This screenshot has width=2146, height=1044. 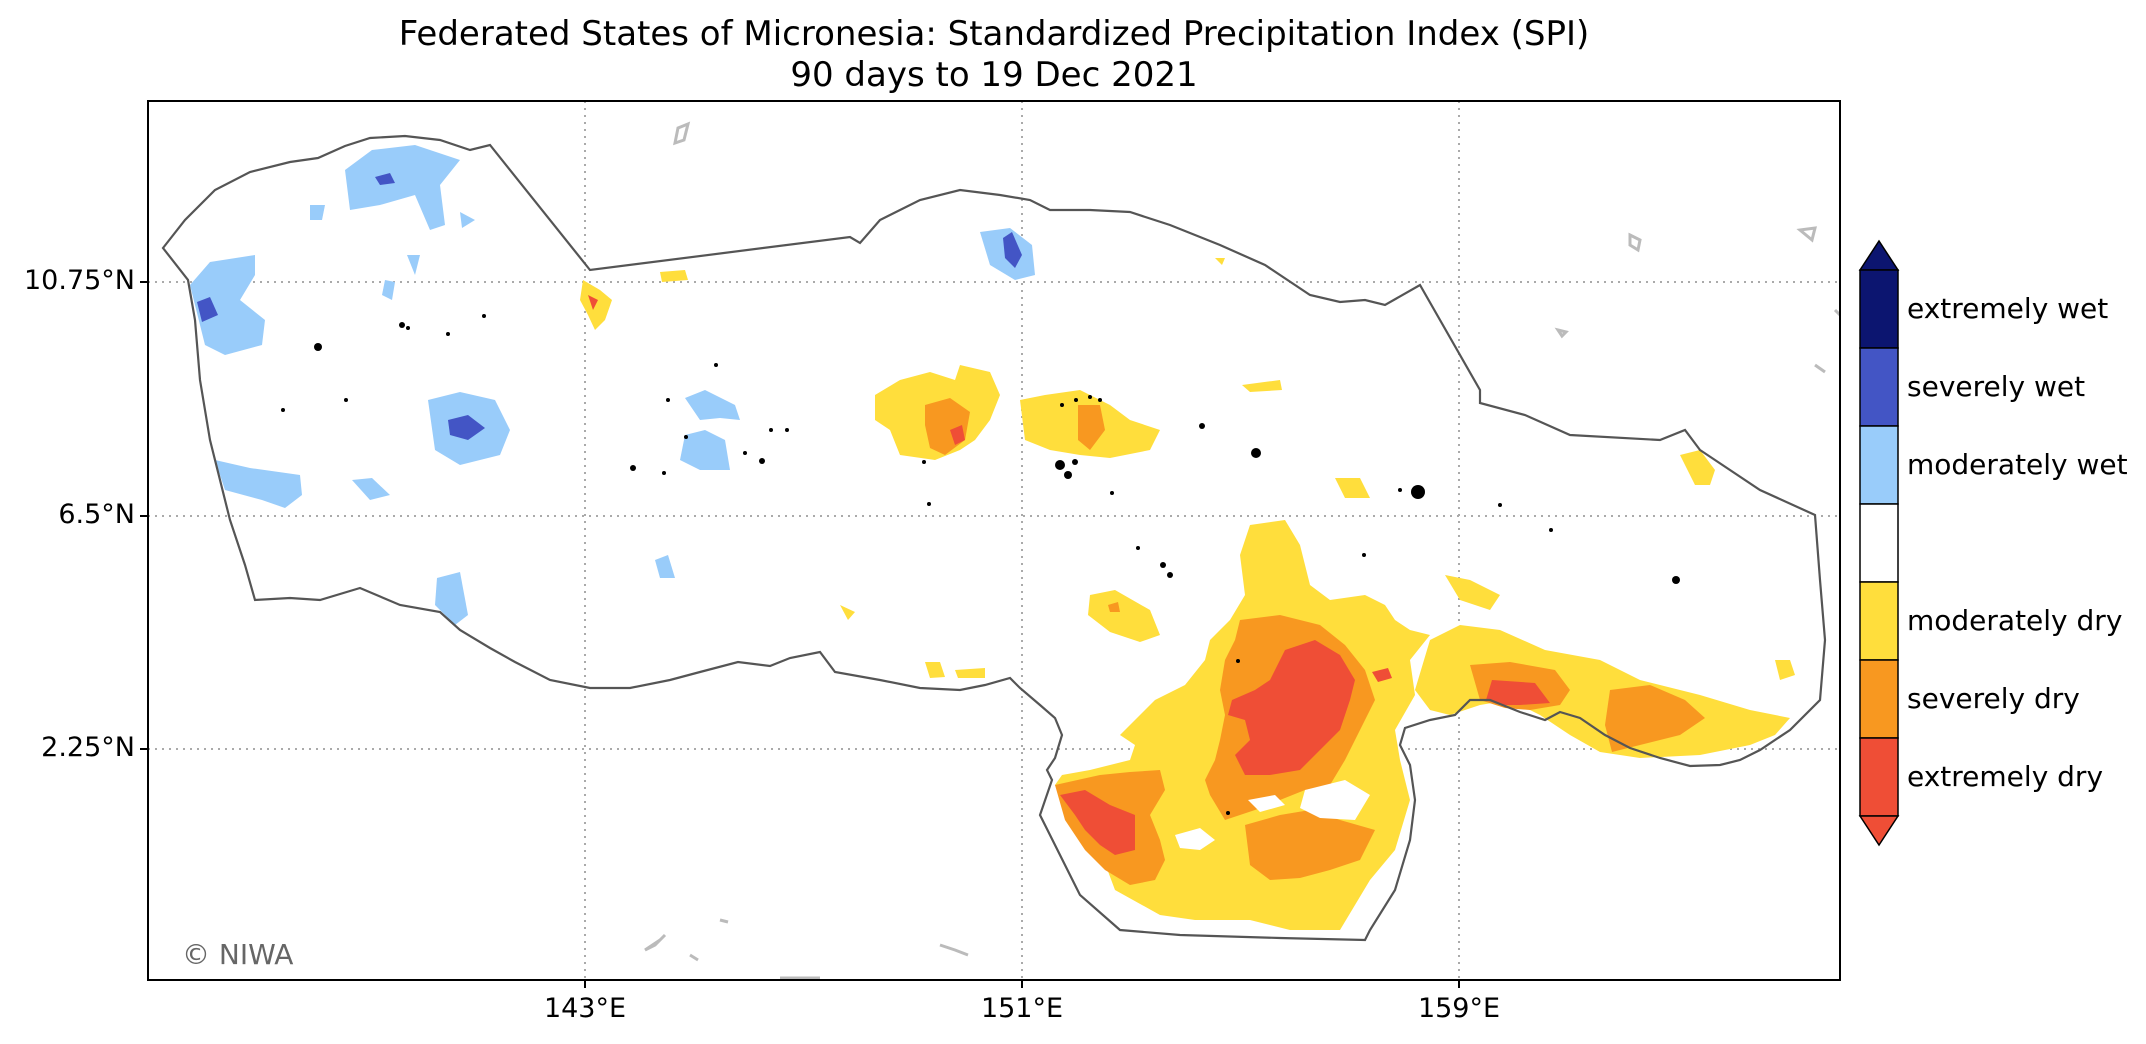 What do you see at coordinates (2008, 308) in the screenshot?
I see `legend-label-extremely-wet: extremely wet` at bounding box center [2008, 308].